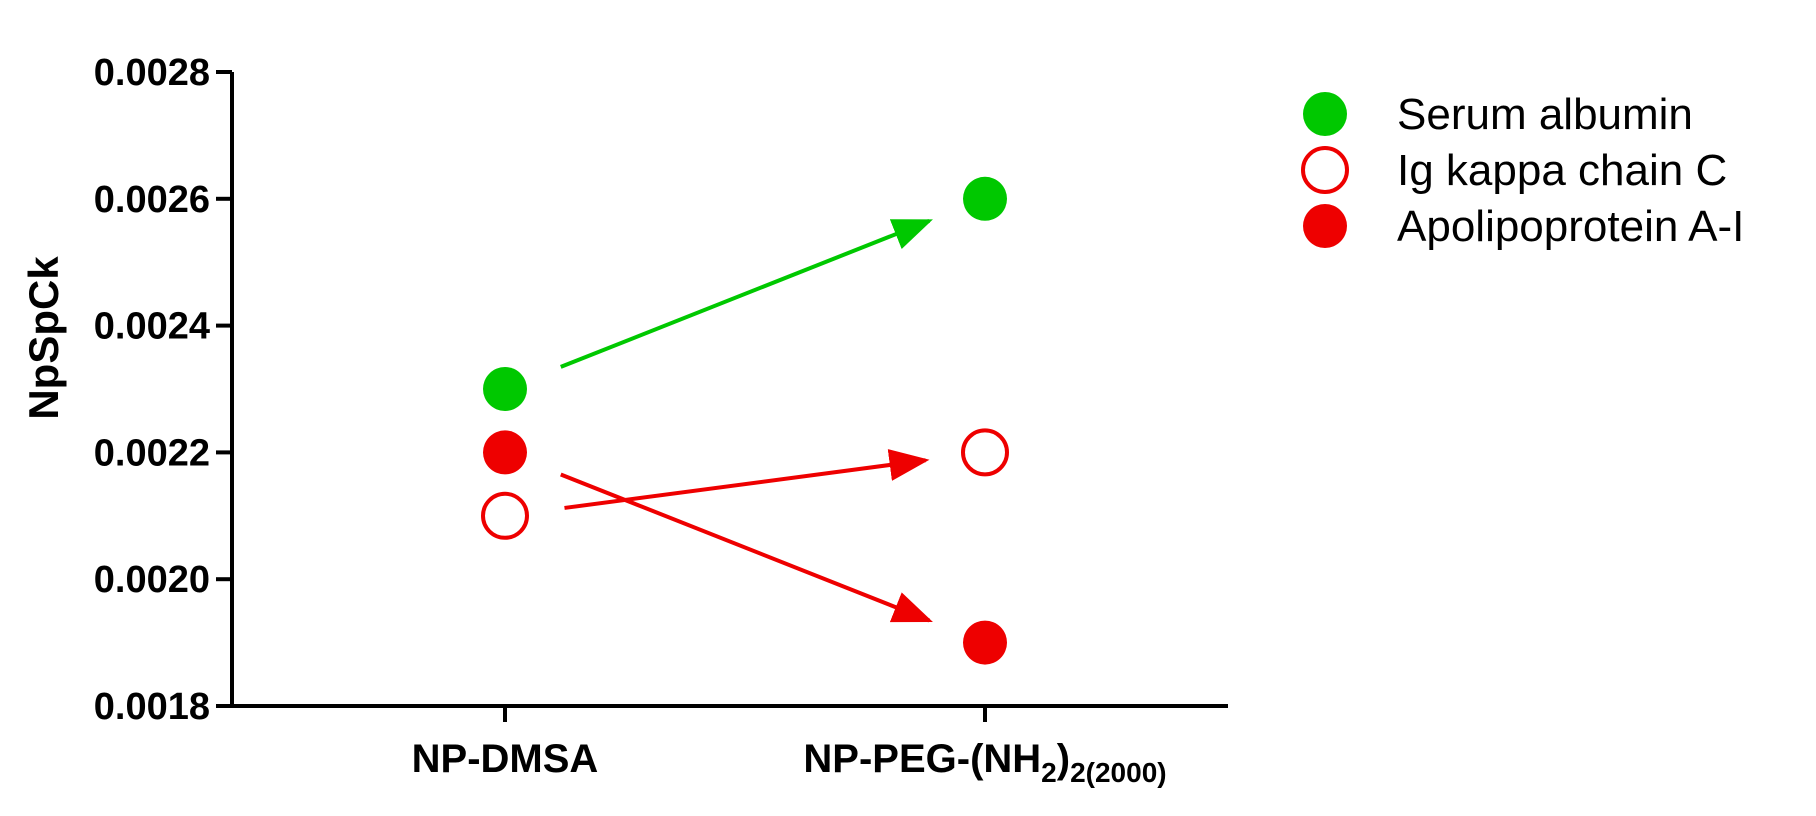 The width and height of the screenshot is (1816, 816). I want to click on y-axis-title: NpSpCk, so click(43, 338).